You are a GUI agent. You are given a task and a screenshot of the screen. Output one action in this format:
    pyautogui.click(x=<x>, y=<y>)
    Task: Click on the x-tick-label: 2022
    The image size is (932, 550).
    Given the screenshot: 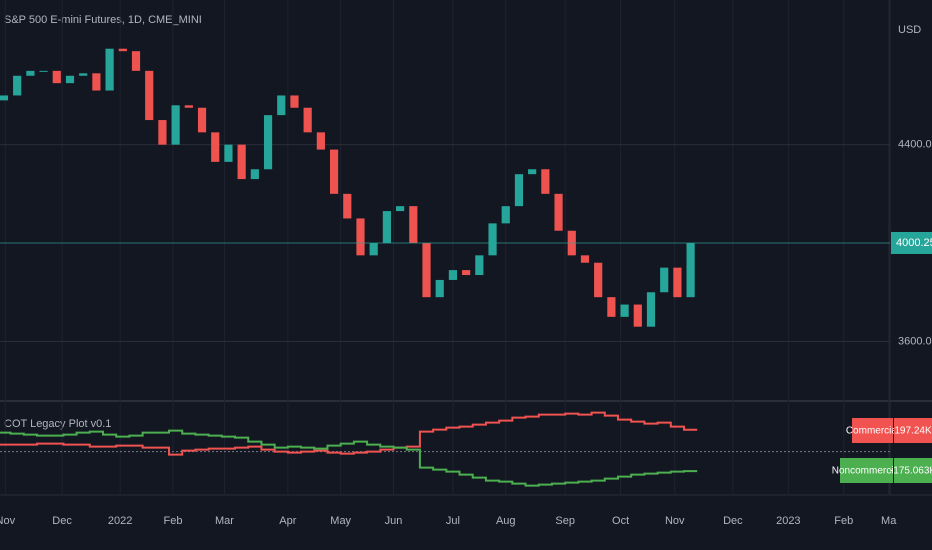 What is the action you would take?
    pyautogui.click(x=120, y=521)
    